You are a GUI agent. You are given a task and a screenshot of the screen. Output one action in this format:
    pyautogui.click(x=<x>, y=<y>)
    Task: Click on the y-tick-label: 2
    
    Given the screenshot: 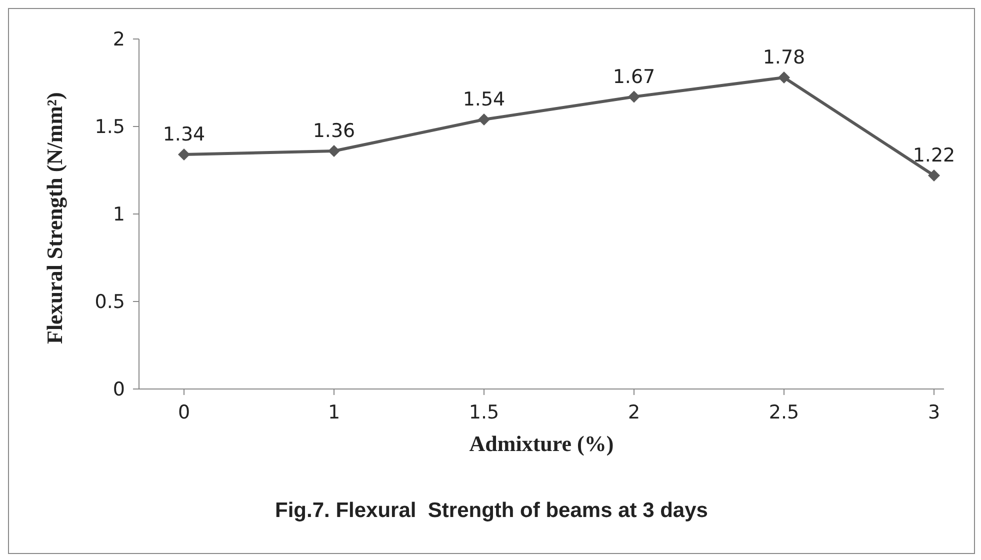 What is the action you would take?
    pyautogui.click(x=118, y=39)
    